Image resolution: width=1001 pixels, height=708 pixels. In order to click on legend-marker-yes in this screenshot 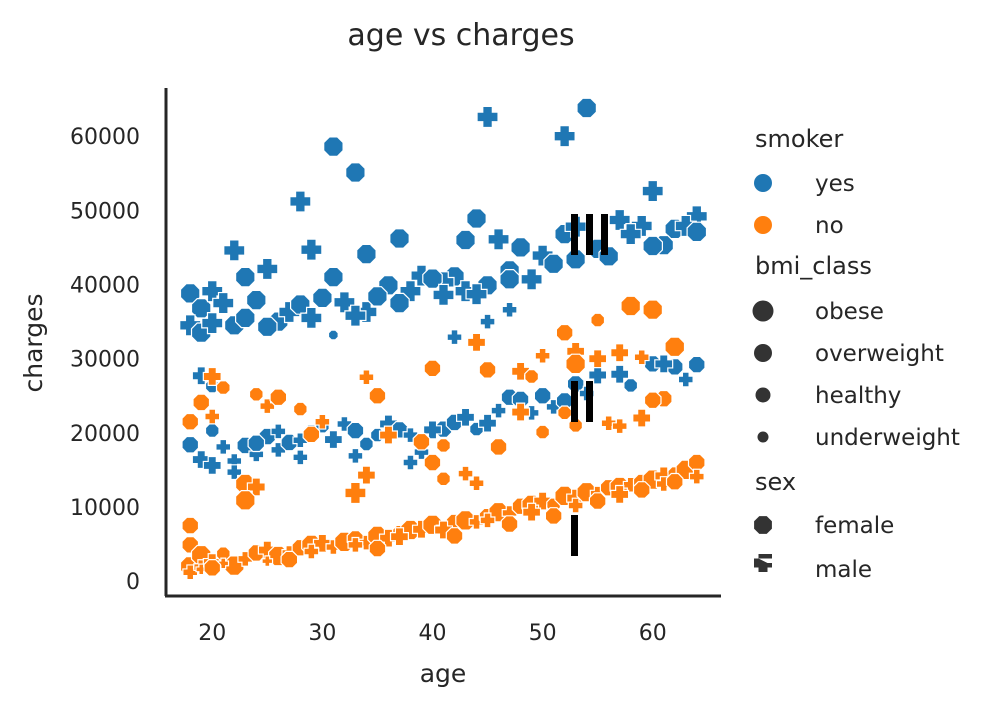, I will do `click(763, 183)`.